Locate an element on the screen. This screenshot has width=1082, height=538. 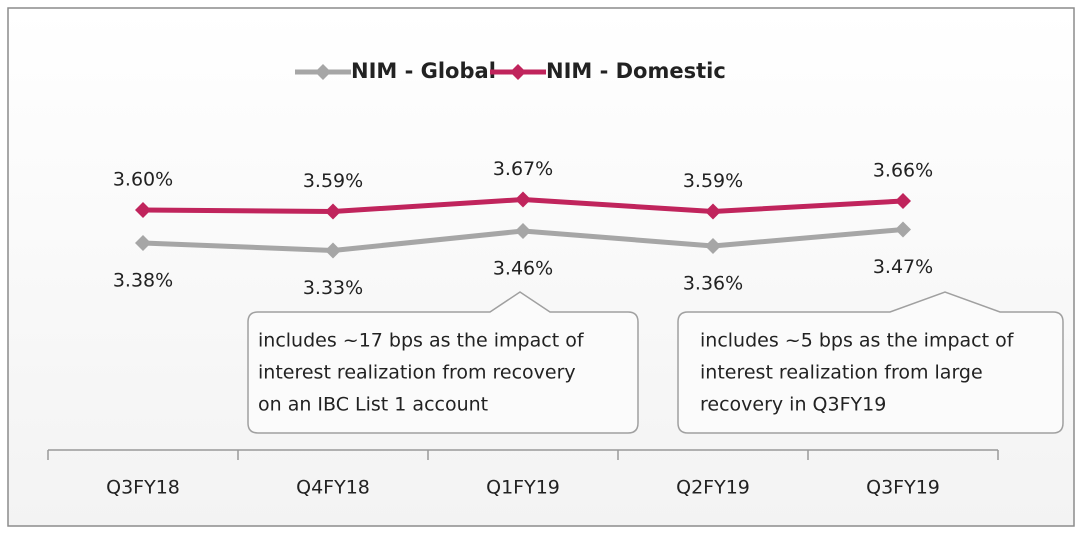
x-tick-label: Q3FY19 is located at coordinates (903, 488).